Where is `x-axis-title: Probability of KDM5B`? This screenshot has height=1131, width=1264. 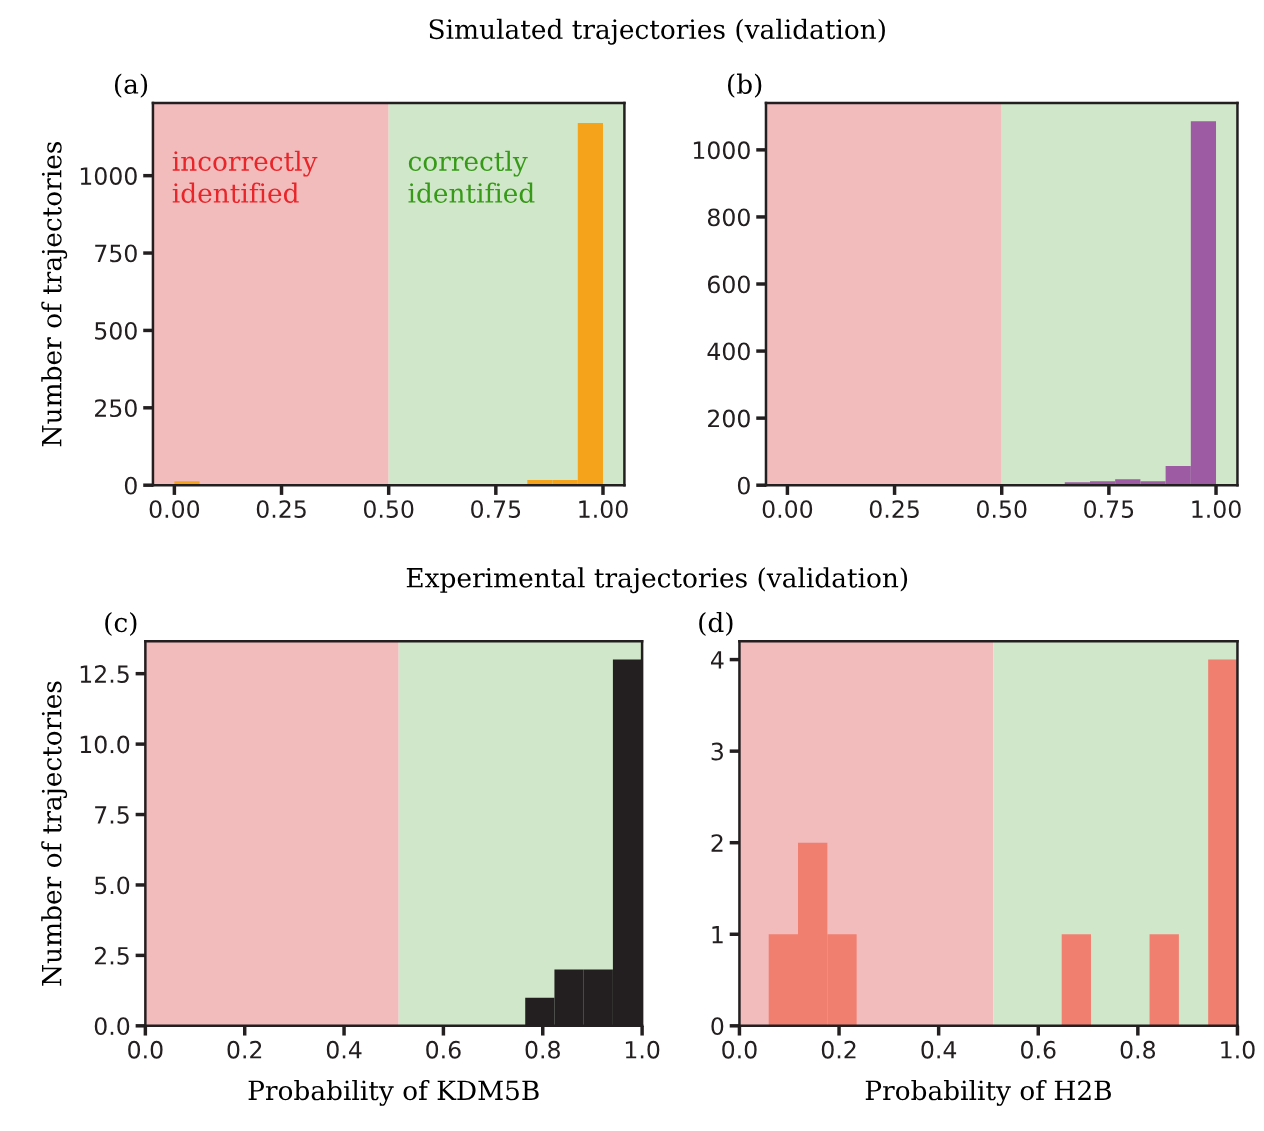
x-axis-title: Probability of KDM5B is located at coordinates (393, 1092).